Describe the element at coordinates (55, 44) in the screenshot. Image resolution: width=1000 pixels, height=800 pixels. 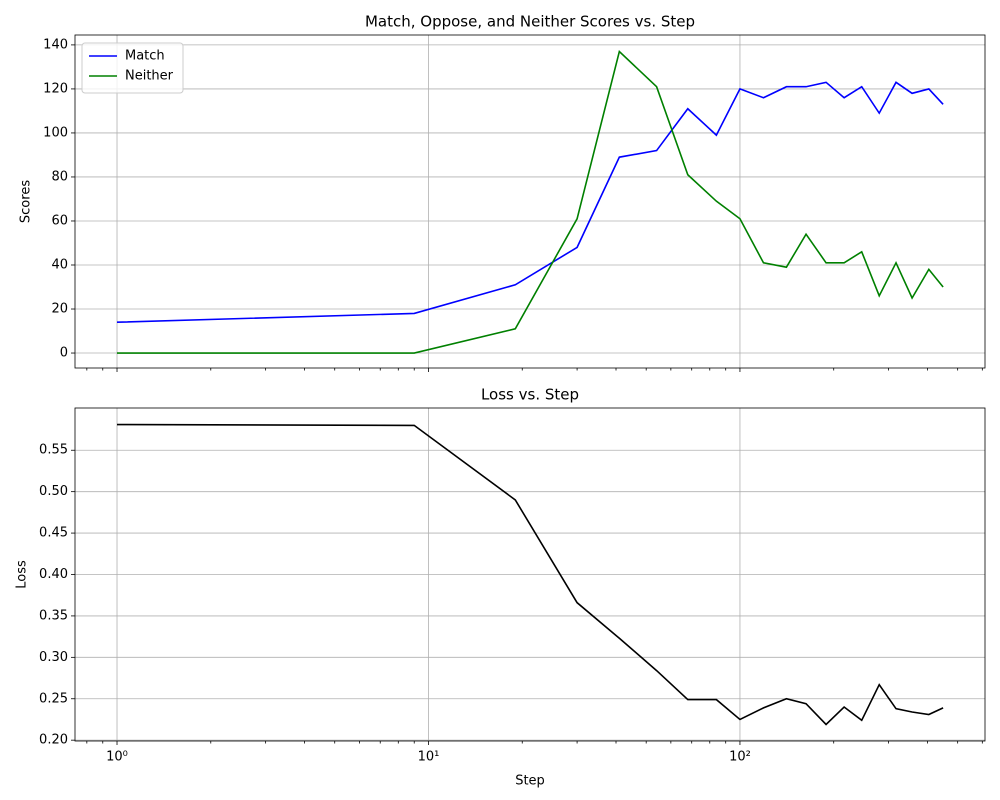
I see `y-tick-label: 140` at that location.